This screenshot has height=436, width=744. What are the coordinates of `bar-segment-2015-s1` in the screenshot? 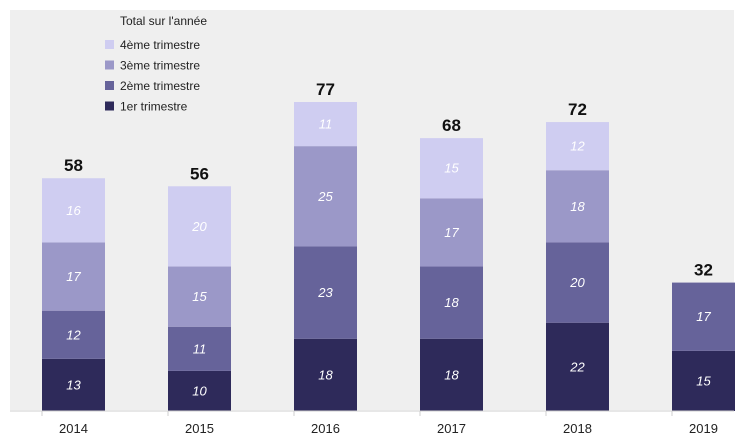 It's located at (199, 390).